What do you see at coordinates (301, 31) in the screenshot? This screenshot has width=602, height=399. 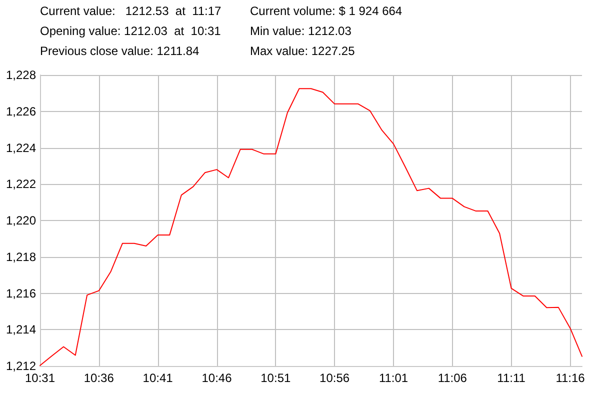 I see `text: Min value: 1212.03` at bounding box center [301, 31].